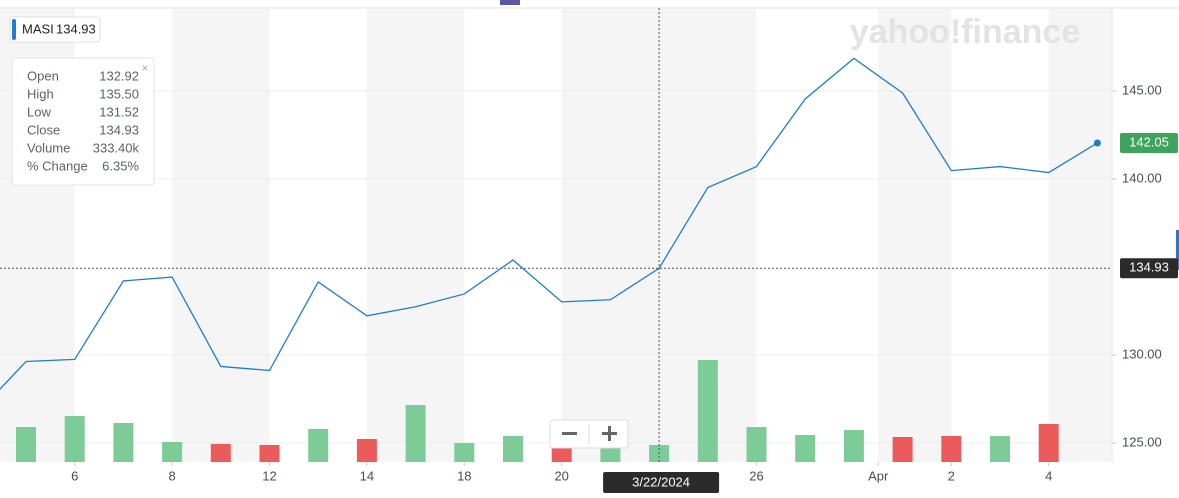  Describe the element at coordinates (1142, 441) in the screenshot. I see `y-tick-label: 125.00` at that location.